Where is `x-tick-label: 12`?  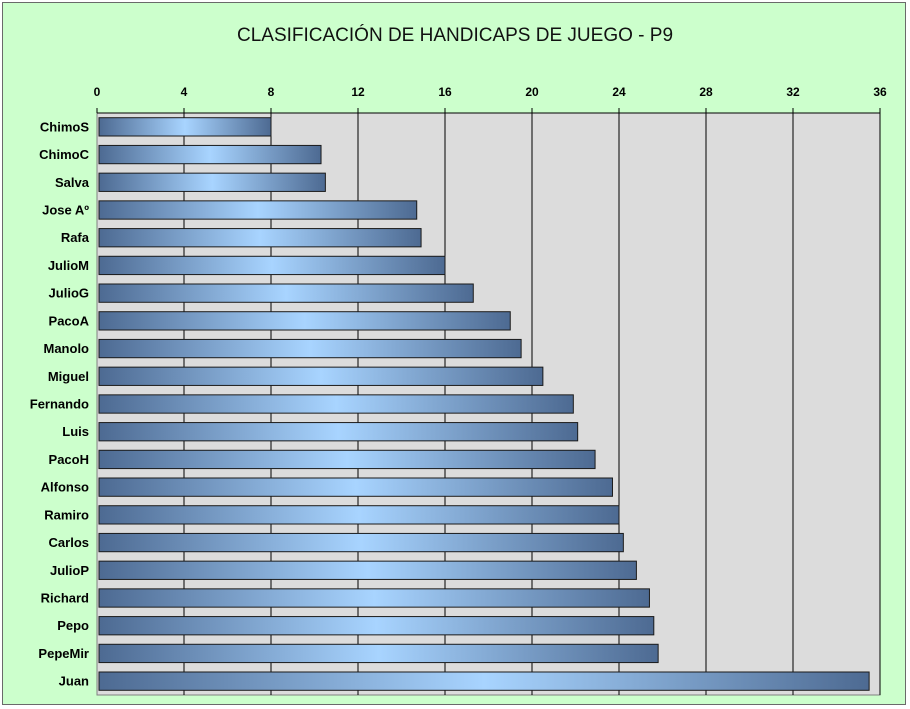 x-tick-label: 12 is located at coordinates (358, 92).